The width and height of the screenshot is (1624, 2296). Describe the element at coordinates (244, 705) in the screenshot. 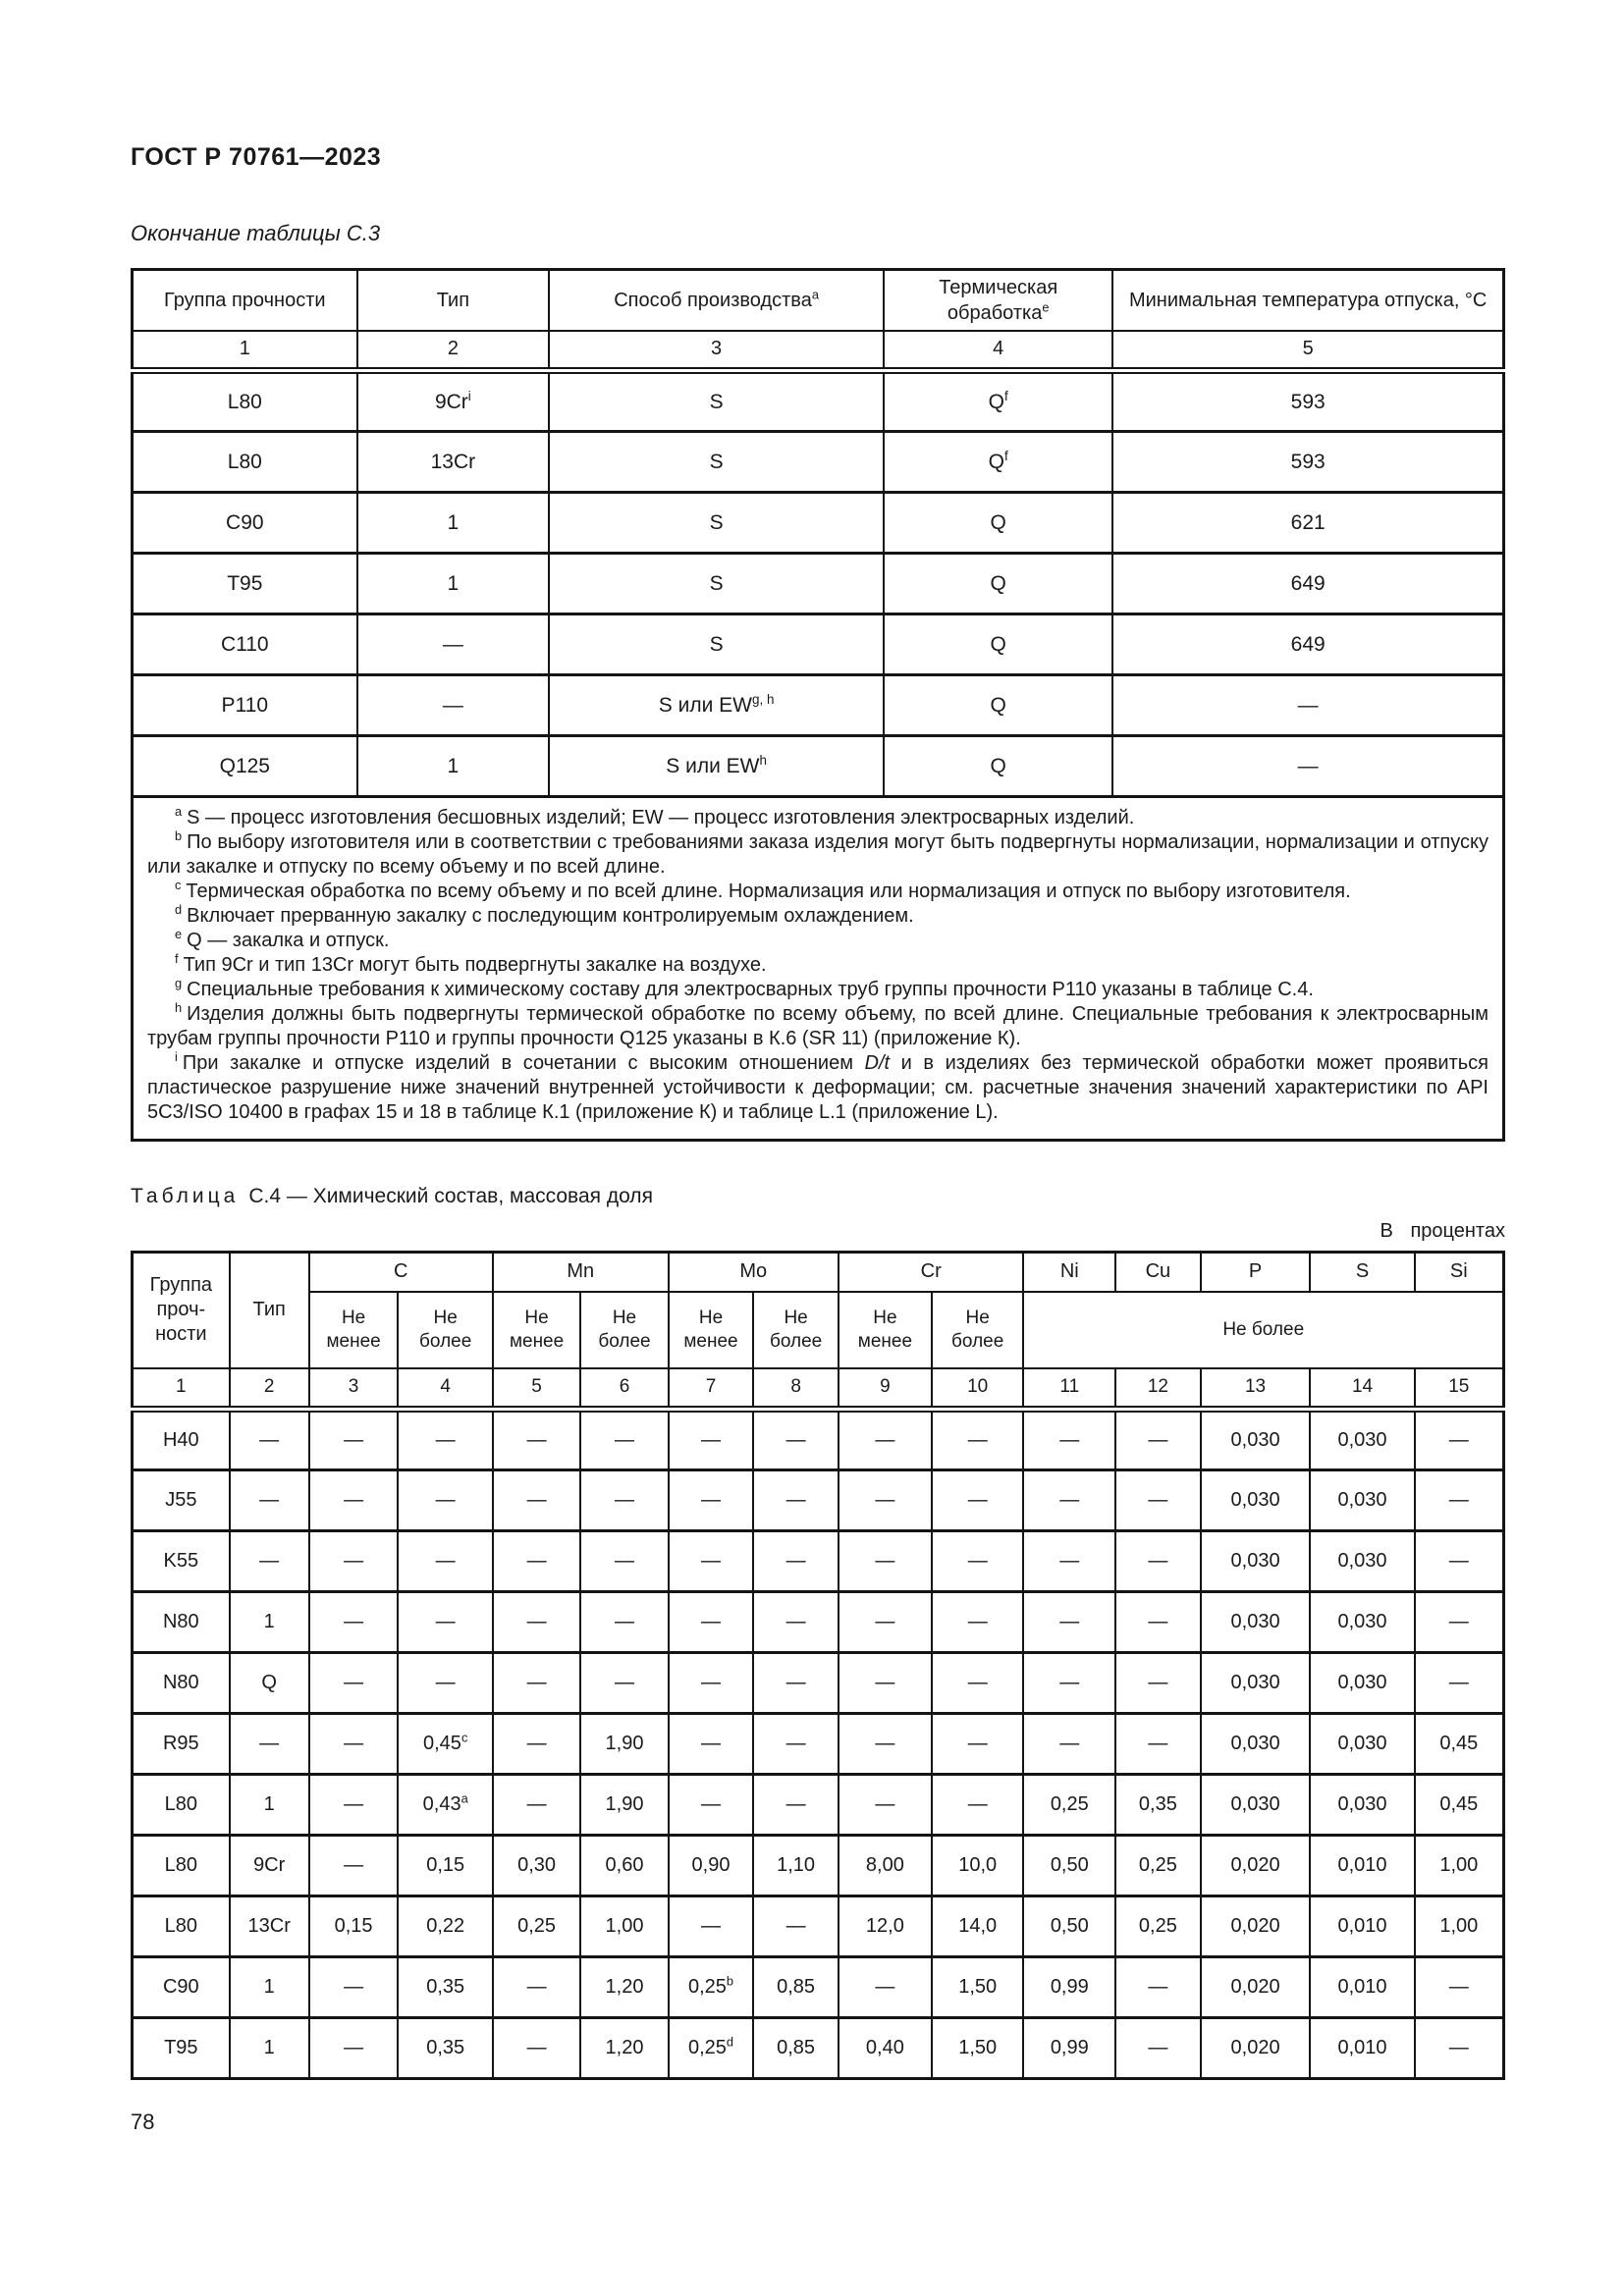

I see `table-cell: P110` at that location.